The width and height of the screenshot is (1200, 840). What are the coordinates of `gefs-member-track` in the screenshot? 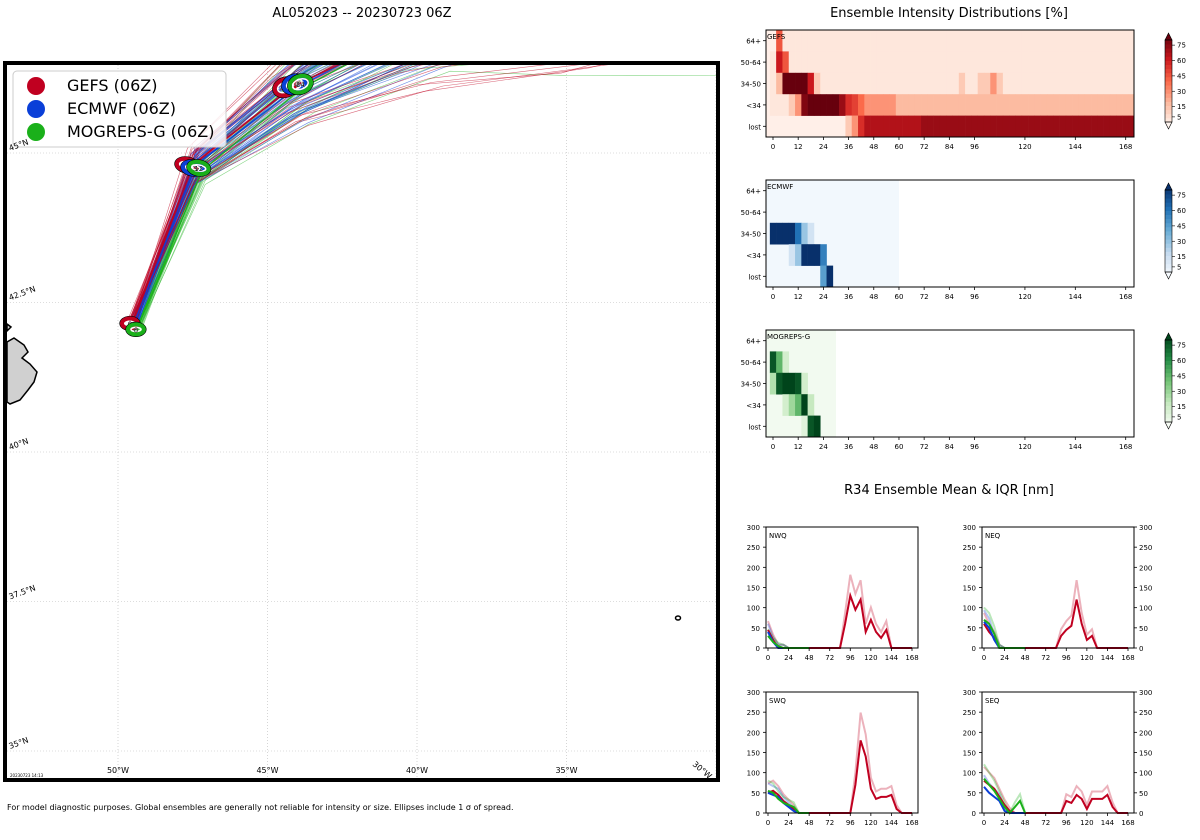 It's located at (215, 193).